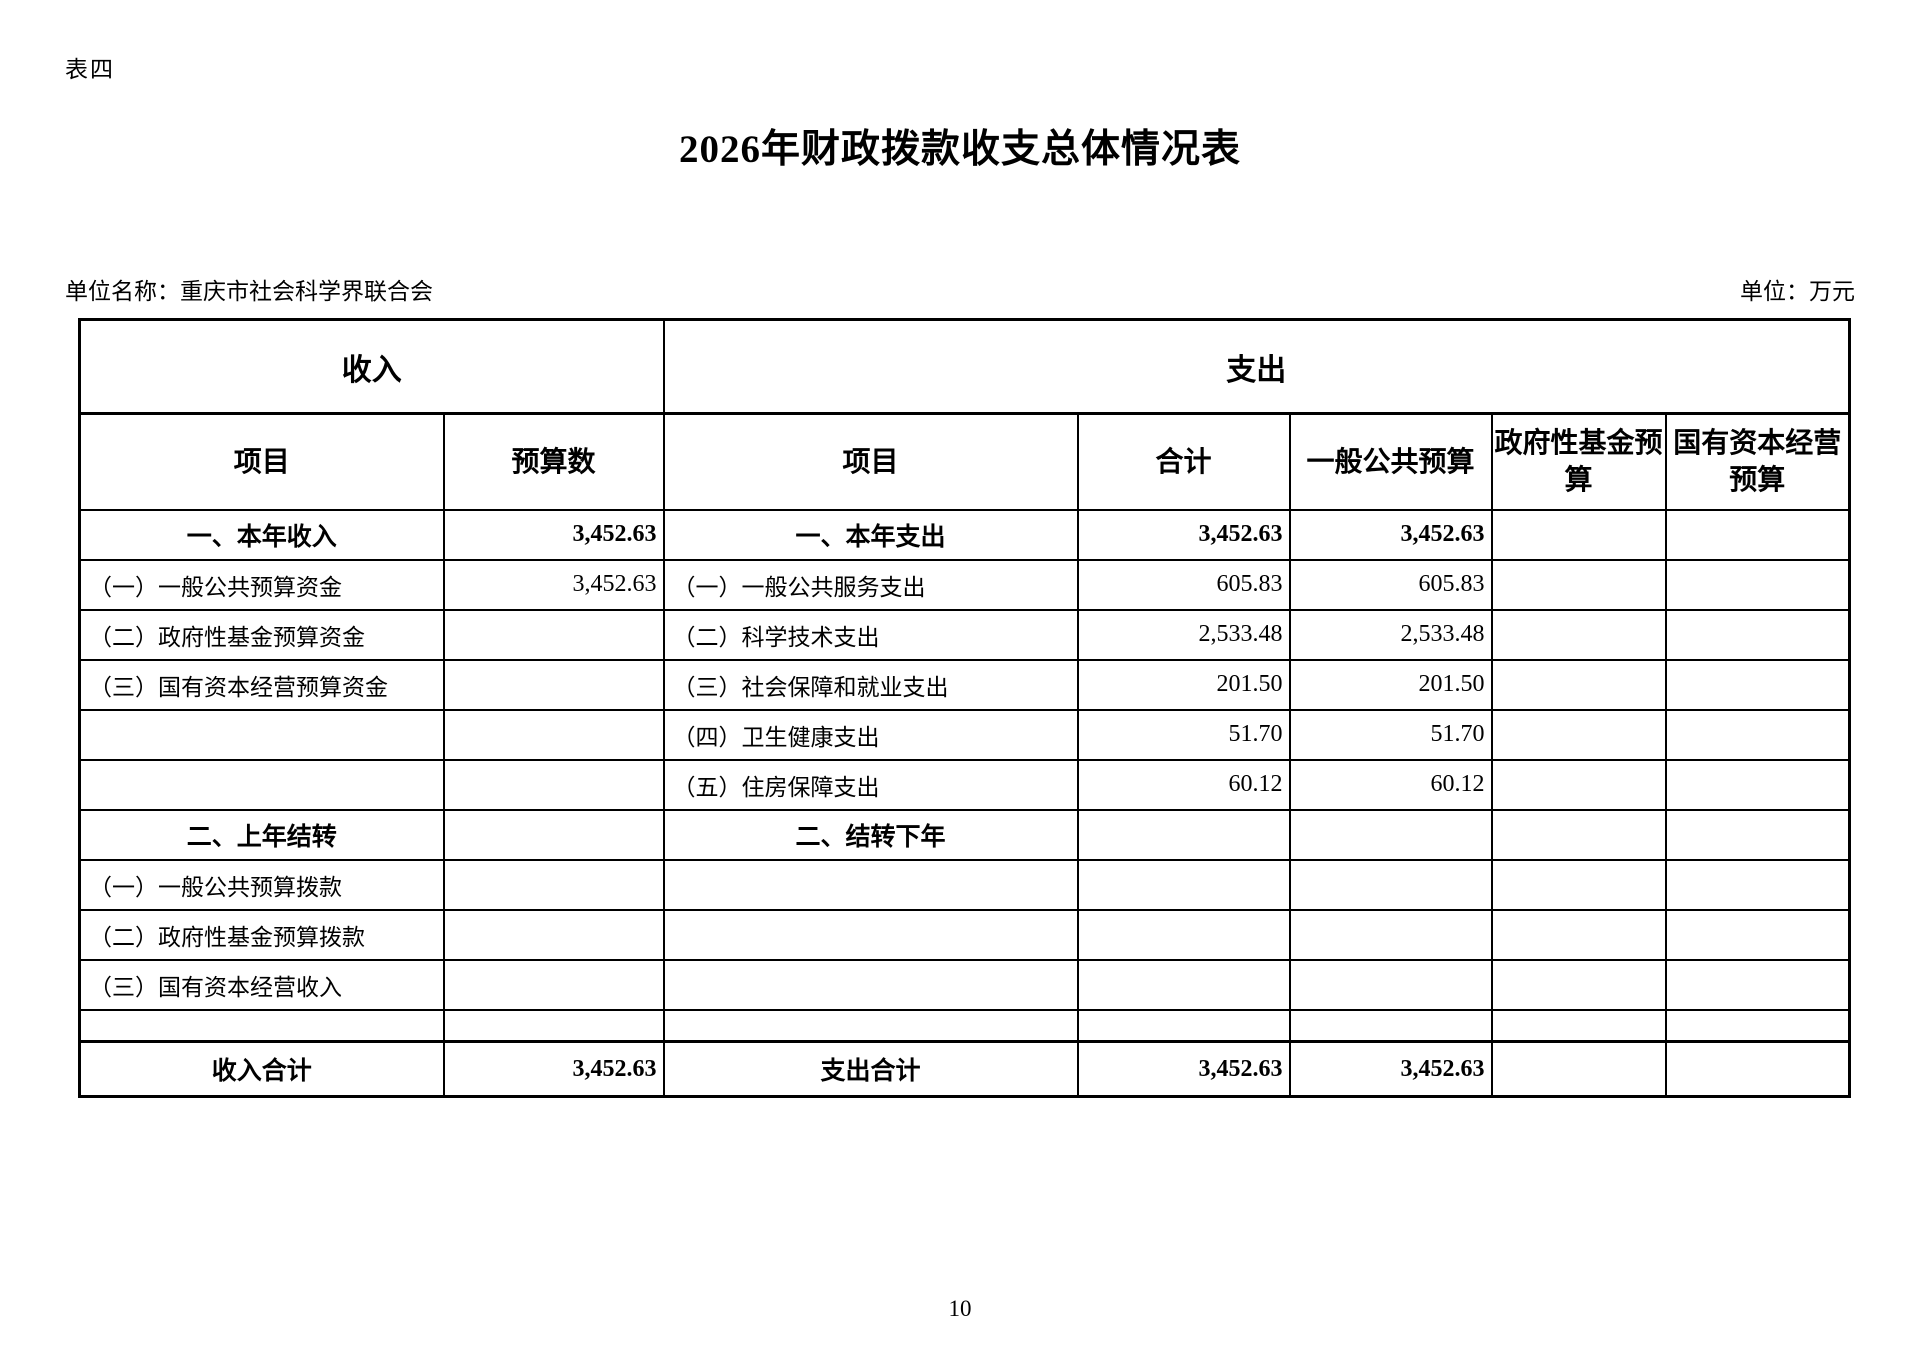 The width and height of the screenshot is (1920, 1357). I want to click on income-total-value-cell: 3,452.63, so click(553, 1069).